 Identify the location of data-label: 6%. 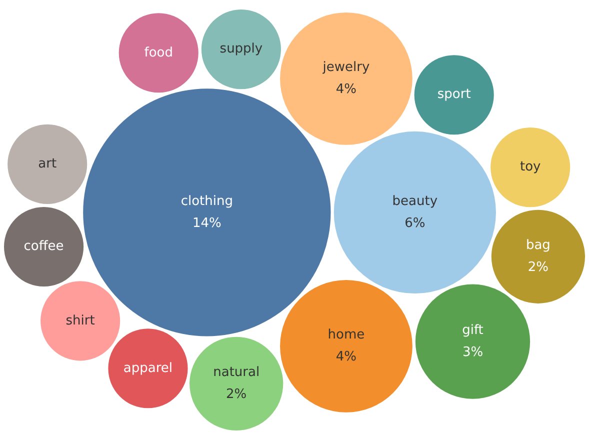
(415, 223).